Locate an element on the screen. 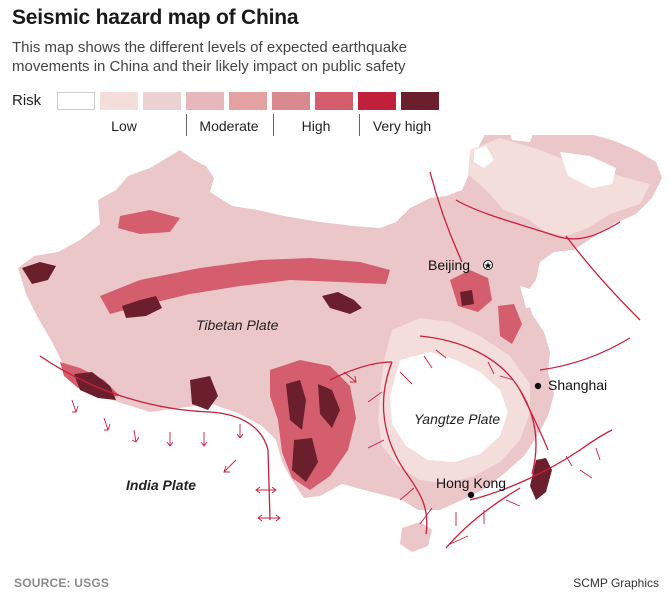  shanghai-marker-icon is located at coordinates (538, 386).